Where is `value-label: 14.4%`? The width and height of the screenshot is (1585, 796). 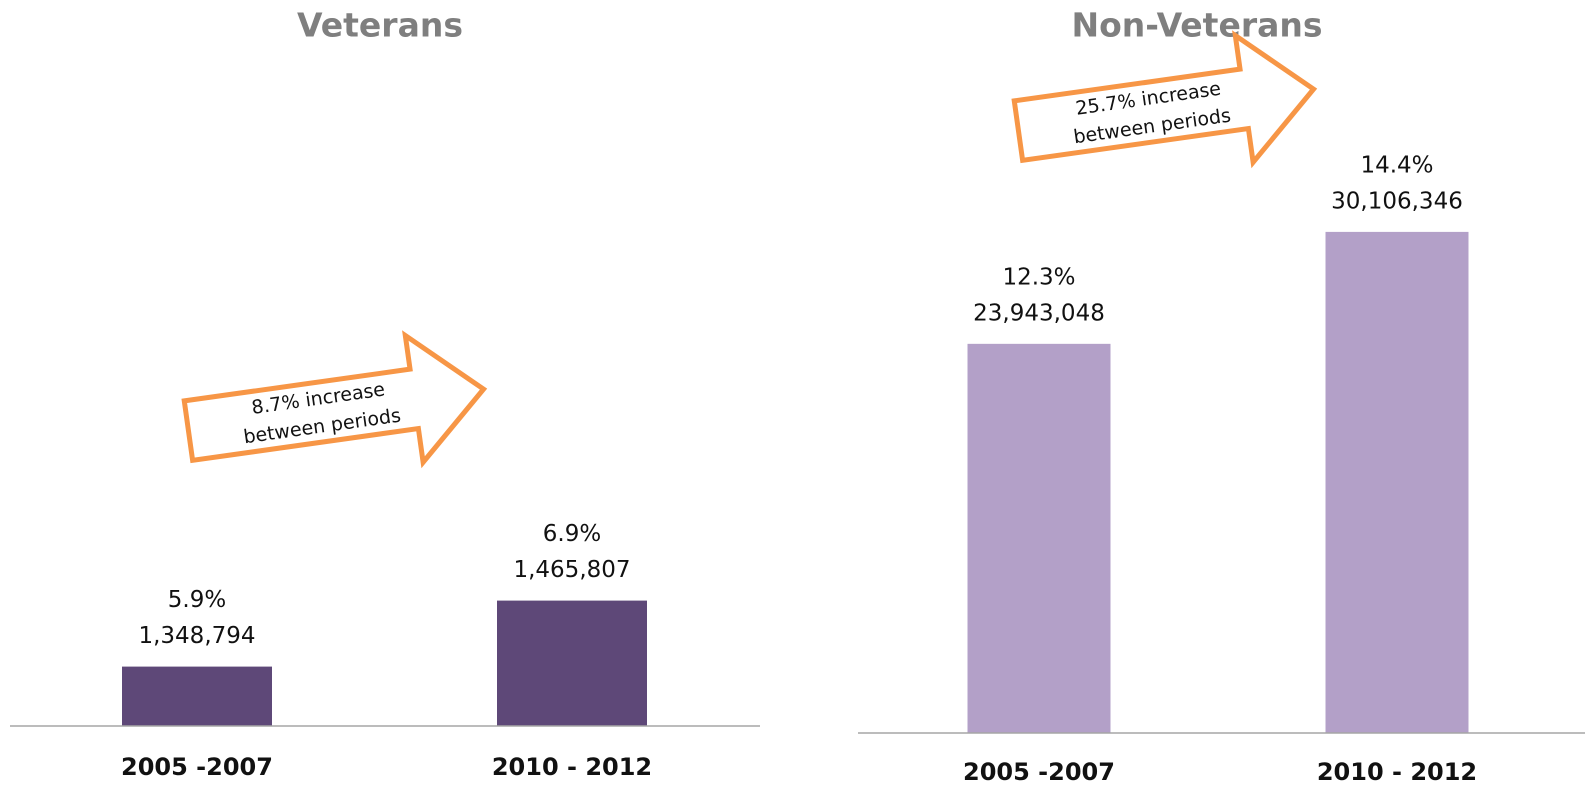
value-label: 14.4% is located at coordinates (1396, 165).